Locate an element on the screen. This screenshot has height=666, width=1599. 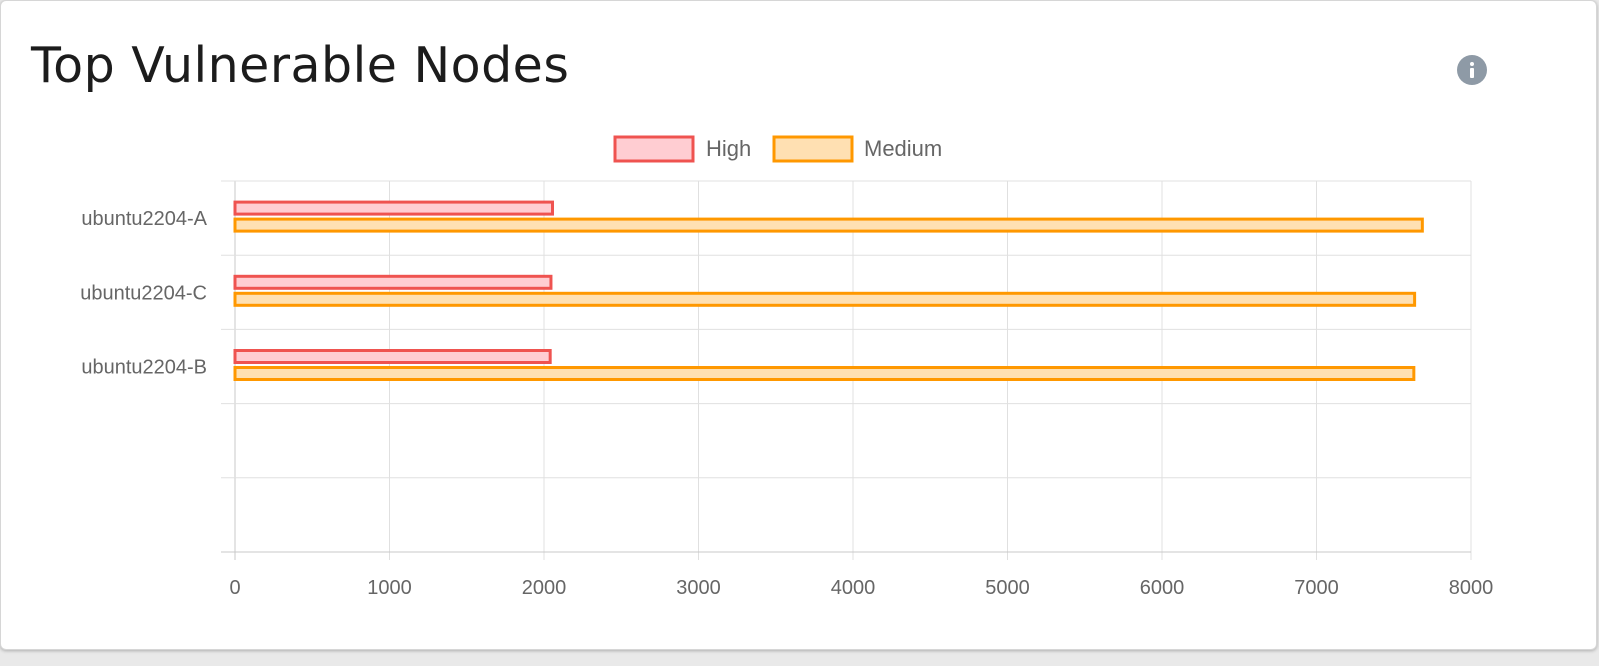
y-tick-label: ubuntu2204-A is located at coordinates (144, 219).